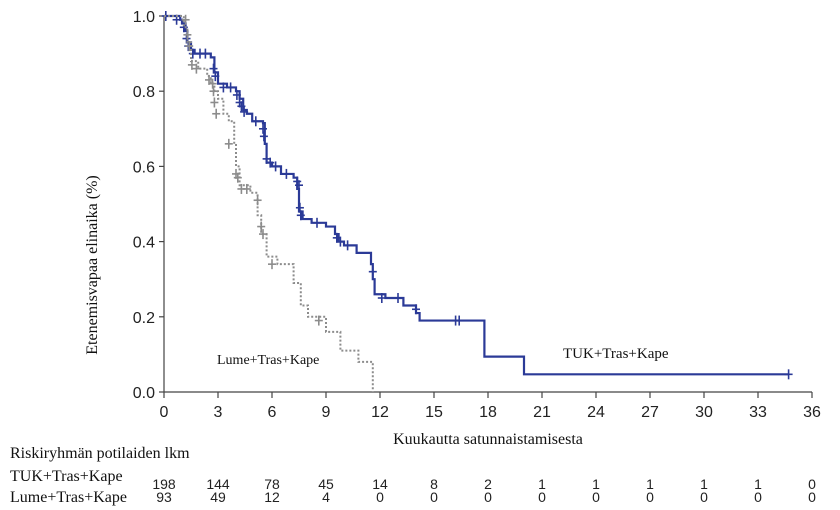  Describe the element at coordinates (92, 264) in the screenshot. I see `y-axis-label: Etenemisvapaa elinaika (%)` at that location.